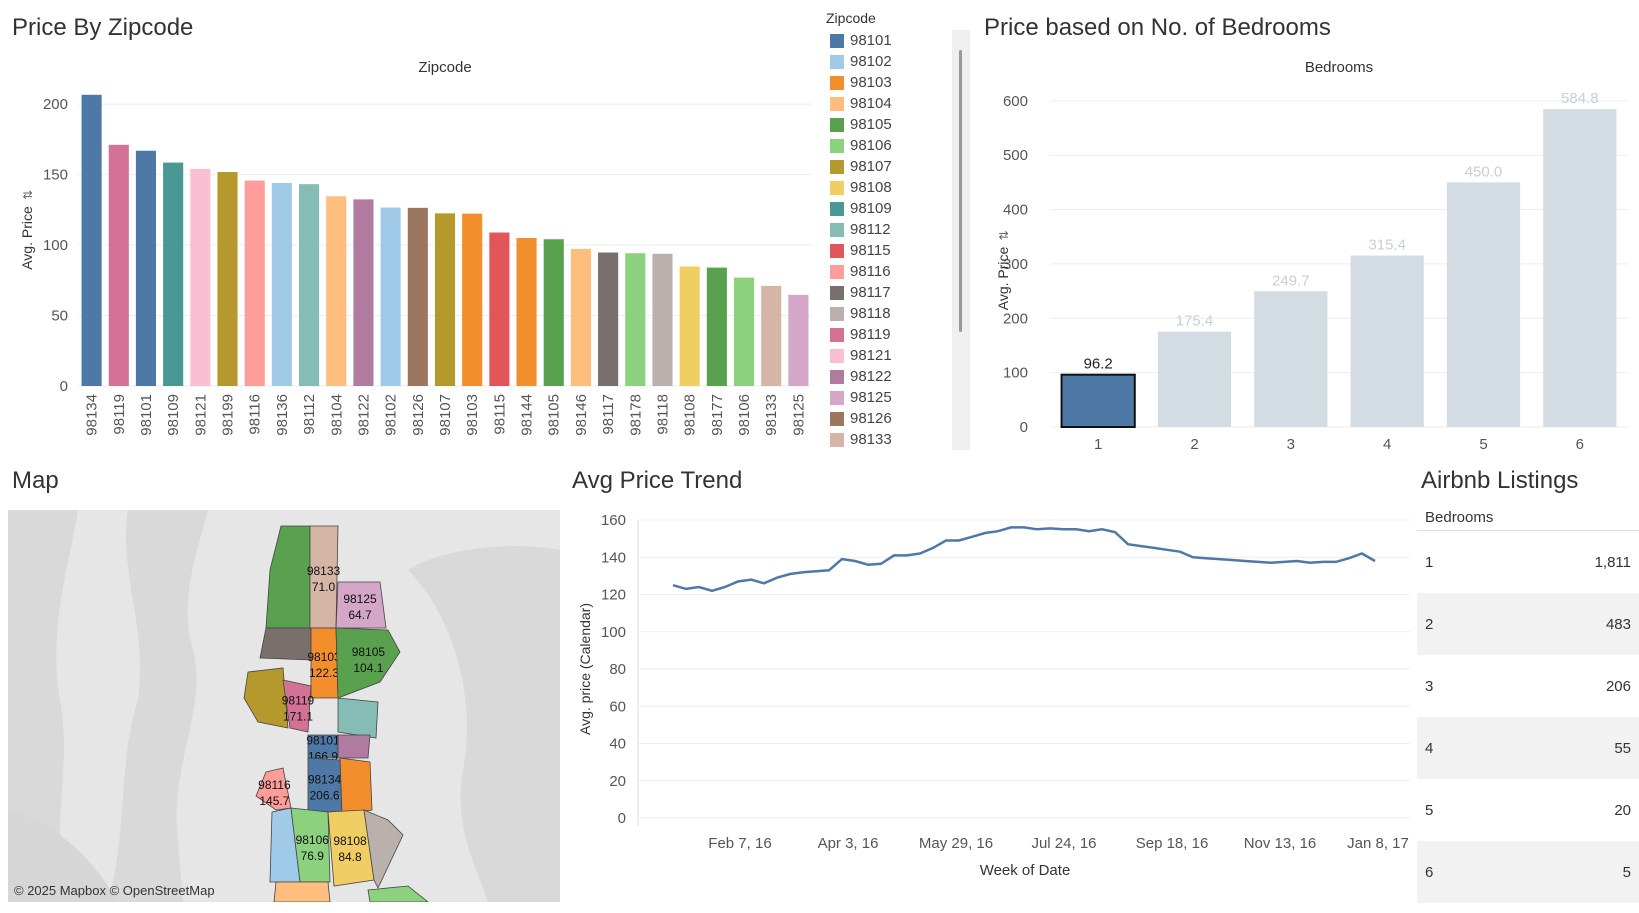  Describe the element at coordinates (1528, 686) in the screenshot. I see `table-row: 3 206` at that location.